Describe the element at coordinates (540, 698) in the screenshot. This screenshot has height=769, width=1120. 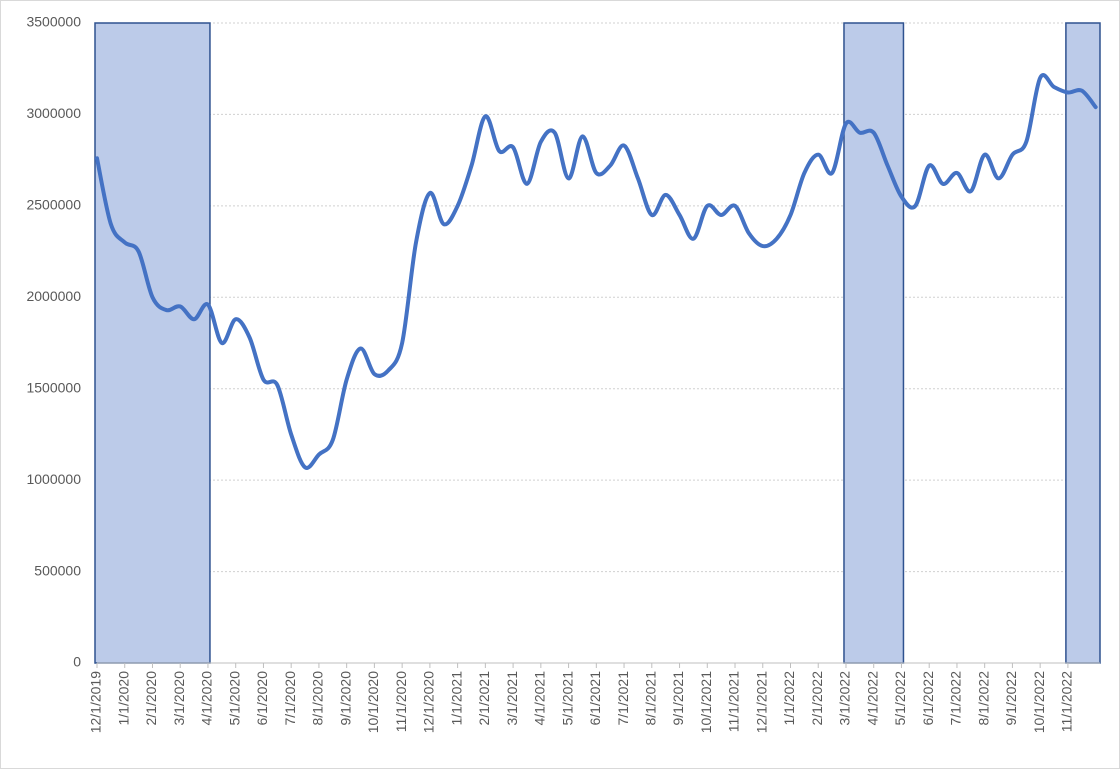
I see `x-tick-label: 4/1/2021` at that location.